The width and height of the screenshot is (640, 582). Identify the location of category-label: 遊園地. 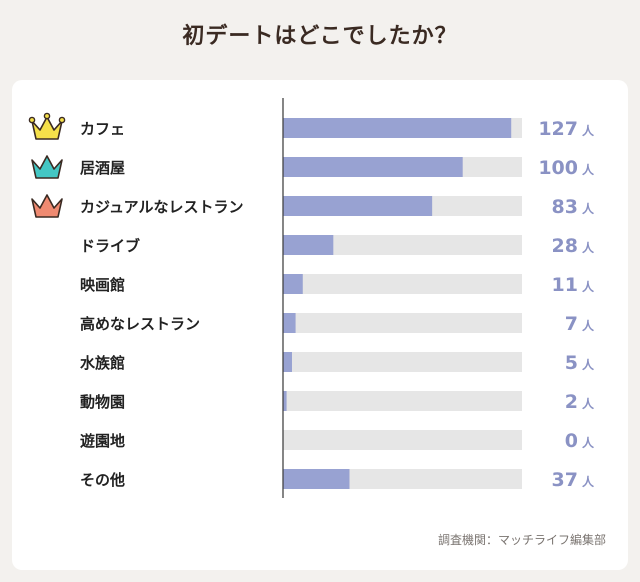
(102, 441).